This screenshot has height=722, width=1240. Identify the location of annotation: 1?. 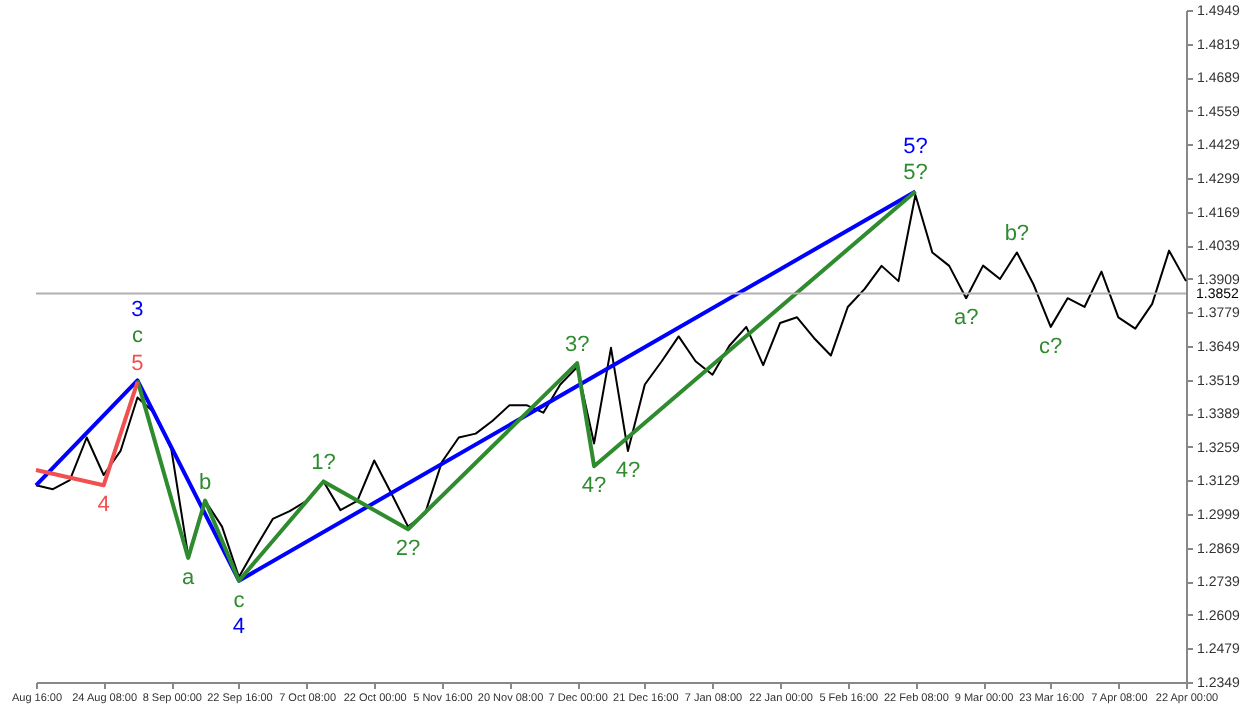
(323, 463).